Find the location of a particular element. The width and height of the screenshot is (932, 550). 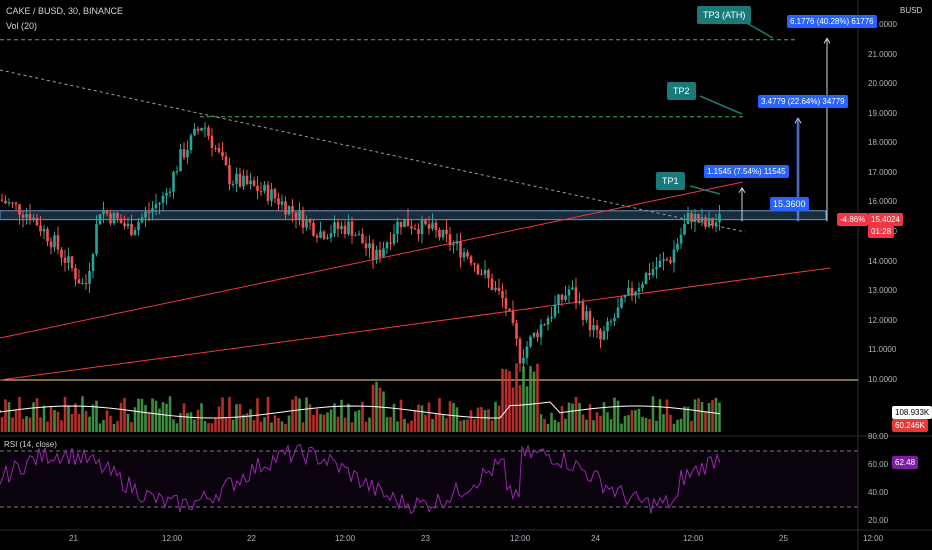

tp2-label: TP2 is located at coordinates (681, 91).